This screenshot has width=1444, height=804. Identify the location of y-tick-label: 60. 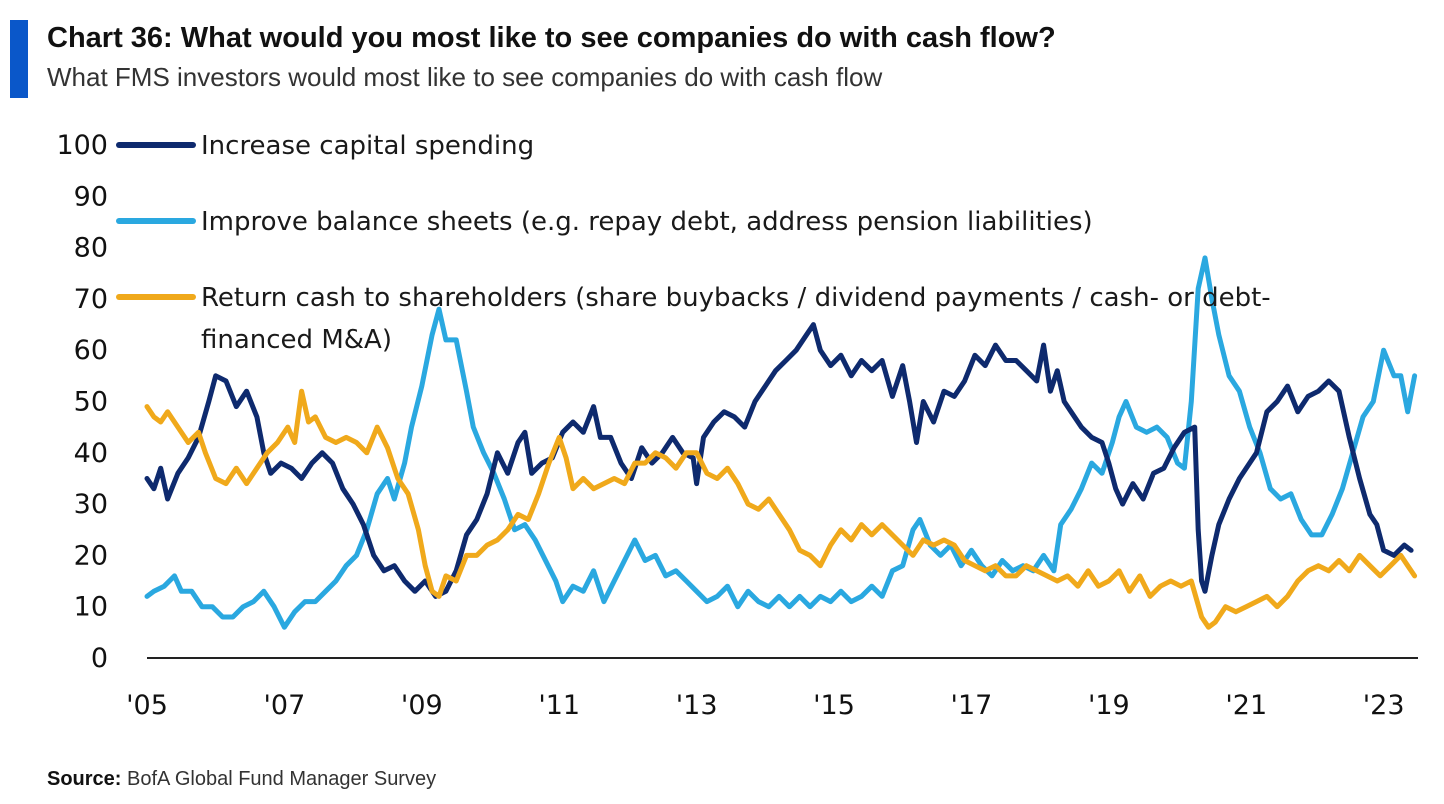
(91, 350).